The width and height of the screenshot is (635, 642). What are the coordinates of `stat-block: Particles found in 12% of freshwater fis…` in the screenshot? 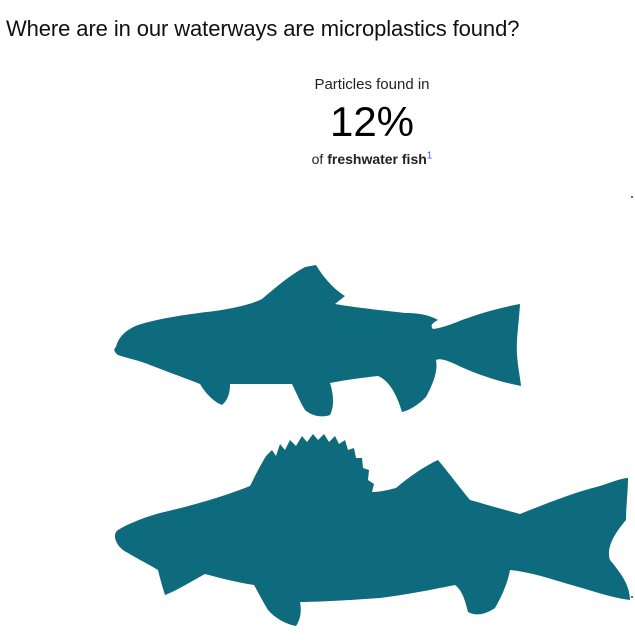 It's located at (372, 122).